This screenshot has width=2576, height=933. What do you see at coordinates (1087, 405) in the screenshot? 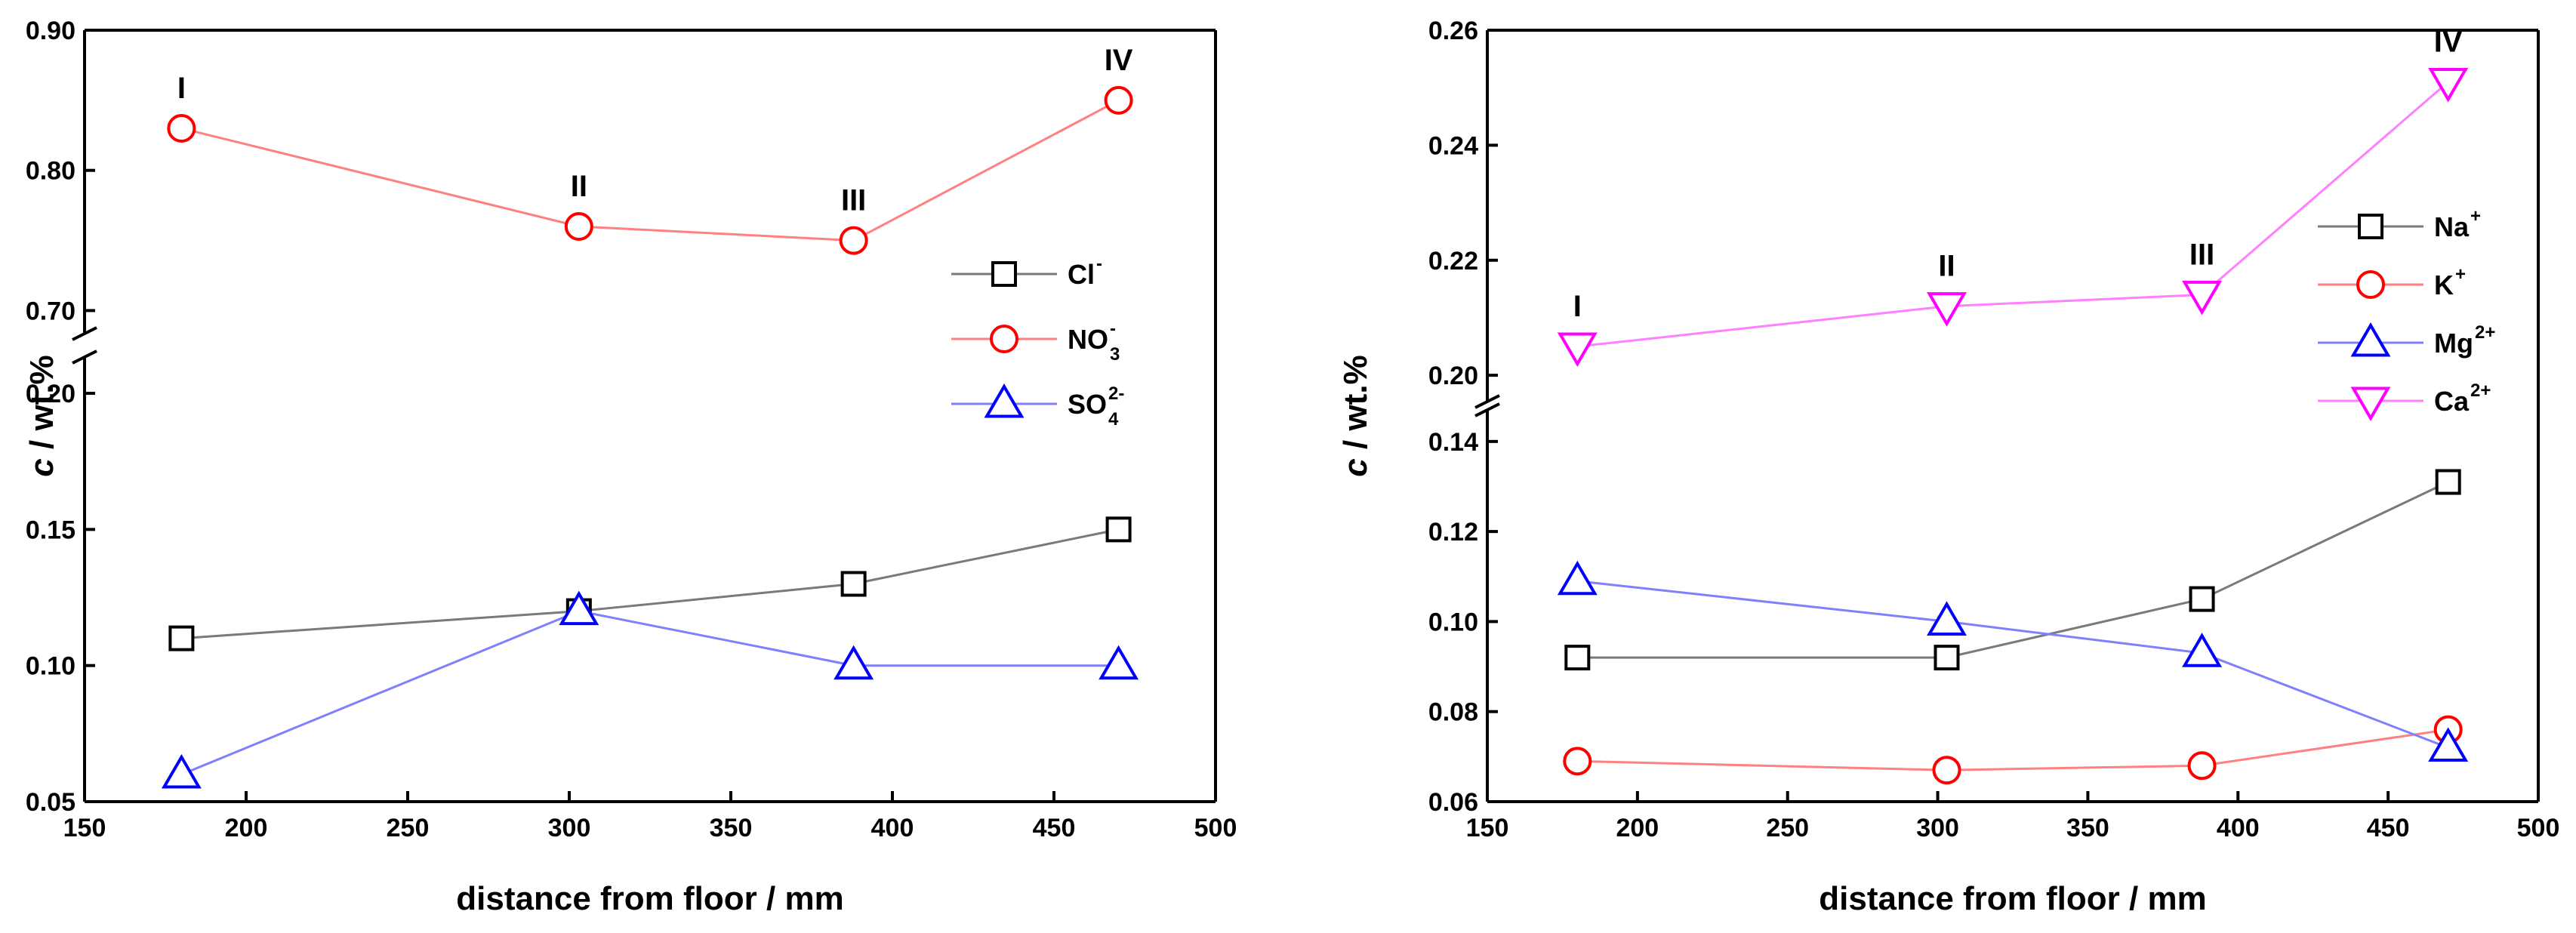
I see `legend-label: SO` at bounding box center [1087, 405].